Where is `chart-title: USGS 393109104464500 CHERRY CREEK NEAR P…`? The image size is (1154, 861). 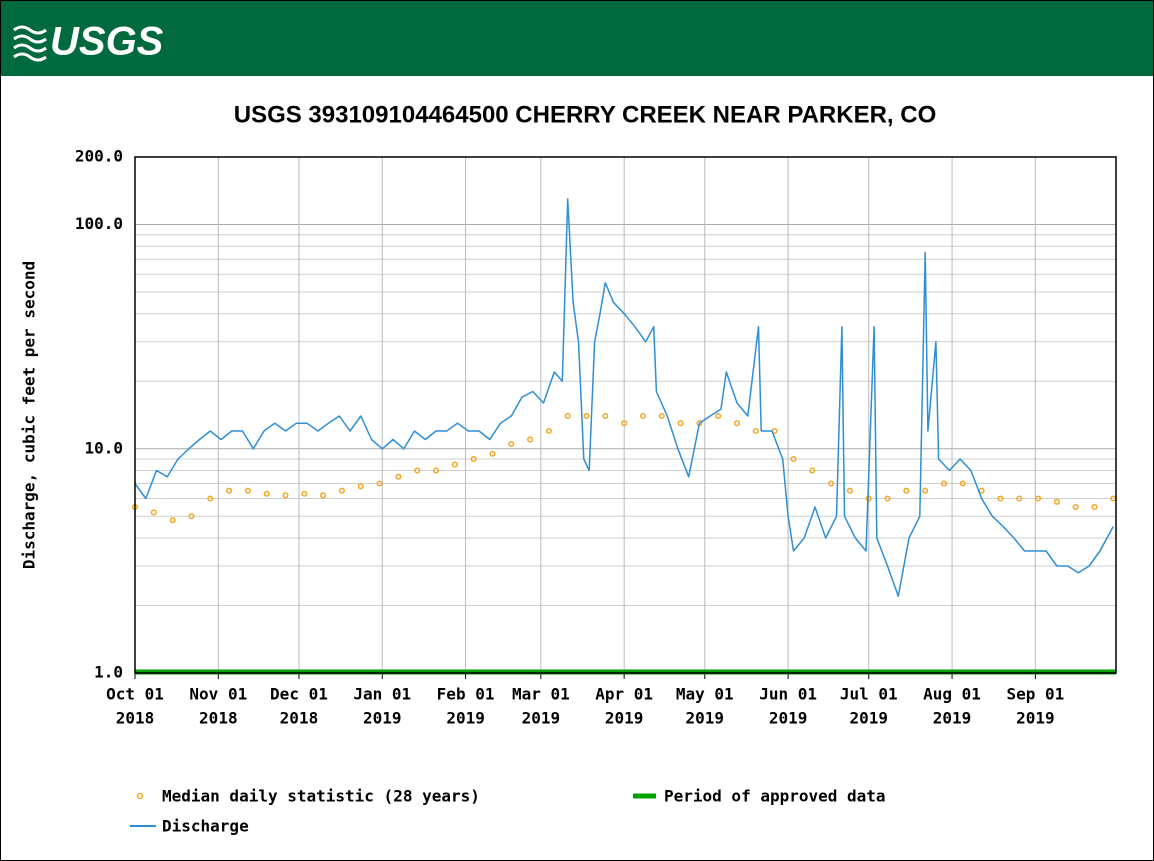 chart-title: USGS 393109104464500 CHERRY CREEK NEAR P… is located at coordinates (585, 114).